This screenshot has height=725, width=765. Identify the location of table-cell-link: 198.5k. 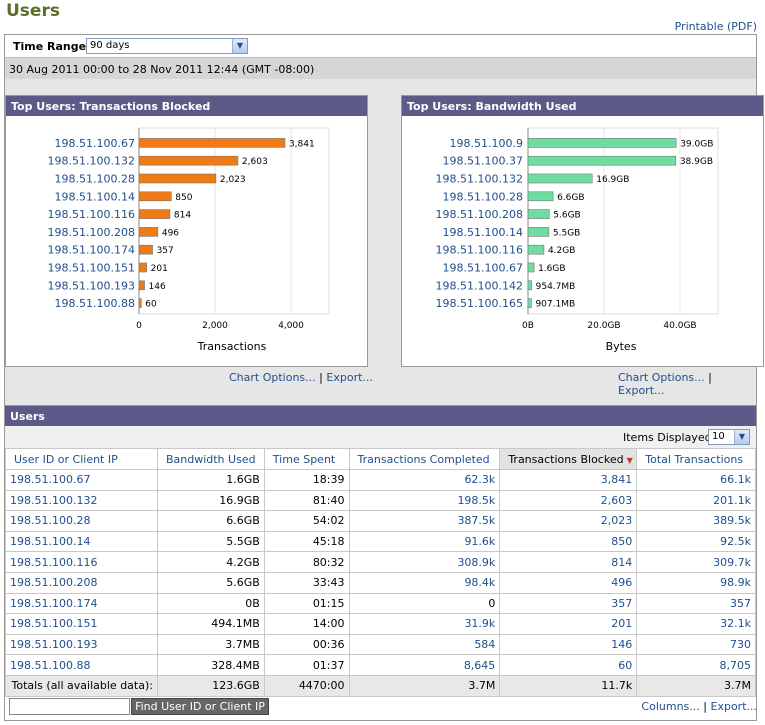
(476, 500).